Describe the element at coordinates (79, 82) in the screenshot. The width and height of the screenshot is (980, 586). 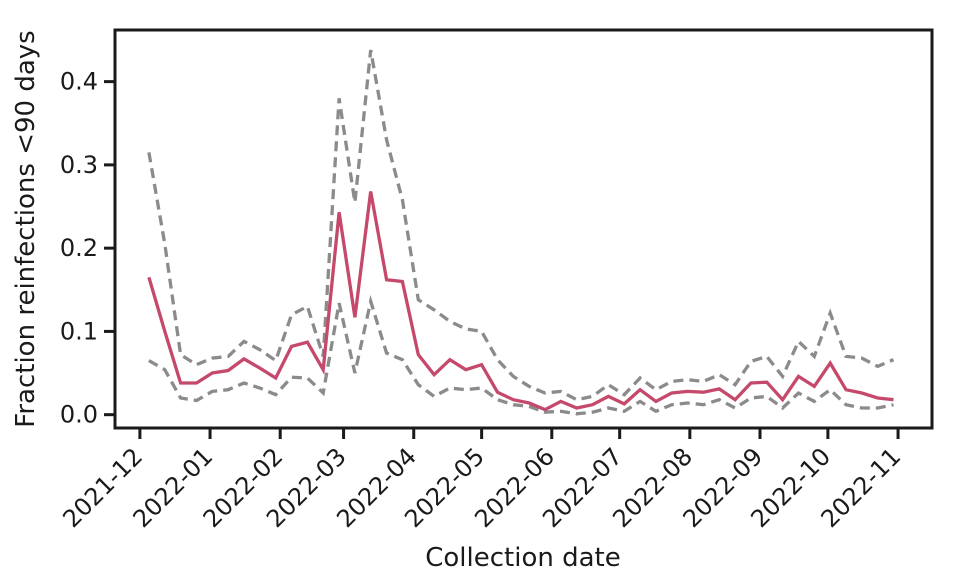
I see `y-tick-label: 0.4` at that location.